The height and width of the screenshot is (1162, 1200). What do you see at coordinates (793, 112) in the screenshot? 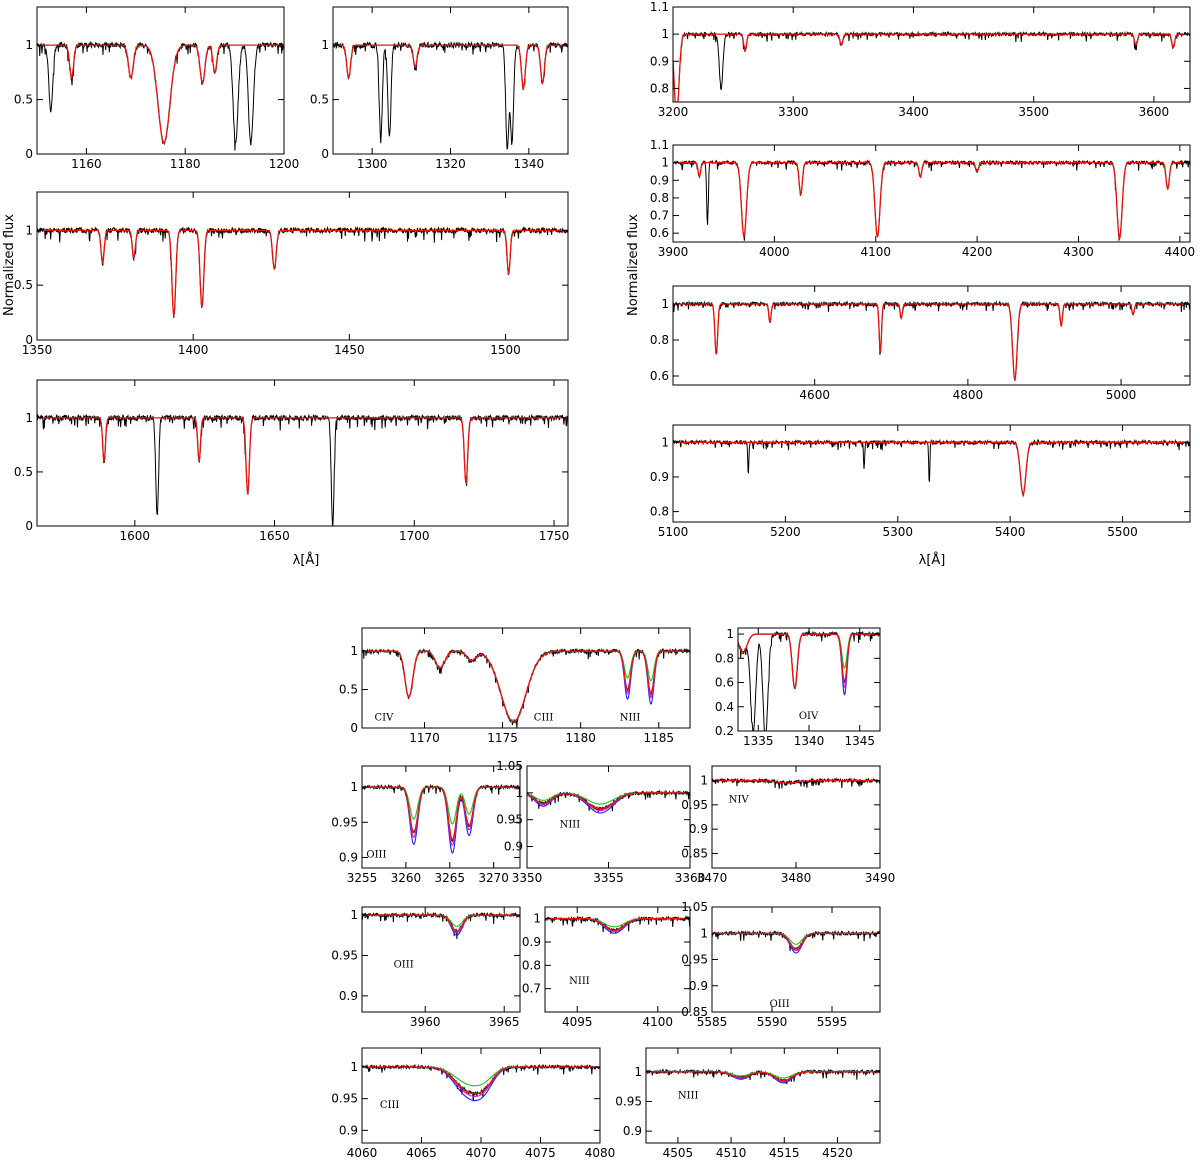
I see `x-tick-label-opt1: 3300` at bounding box center [793, 112].